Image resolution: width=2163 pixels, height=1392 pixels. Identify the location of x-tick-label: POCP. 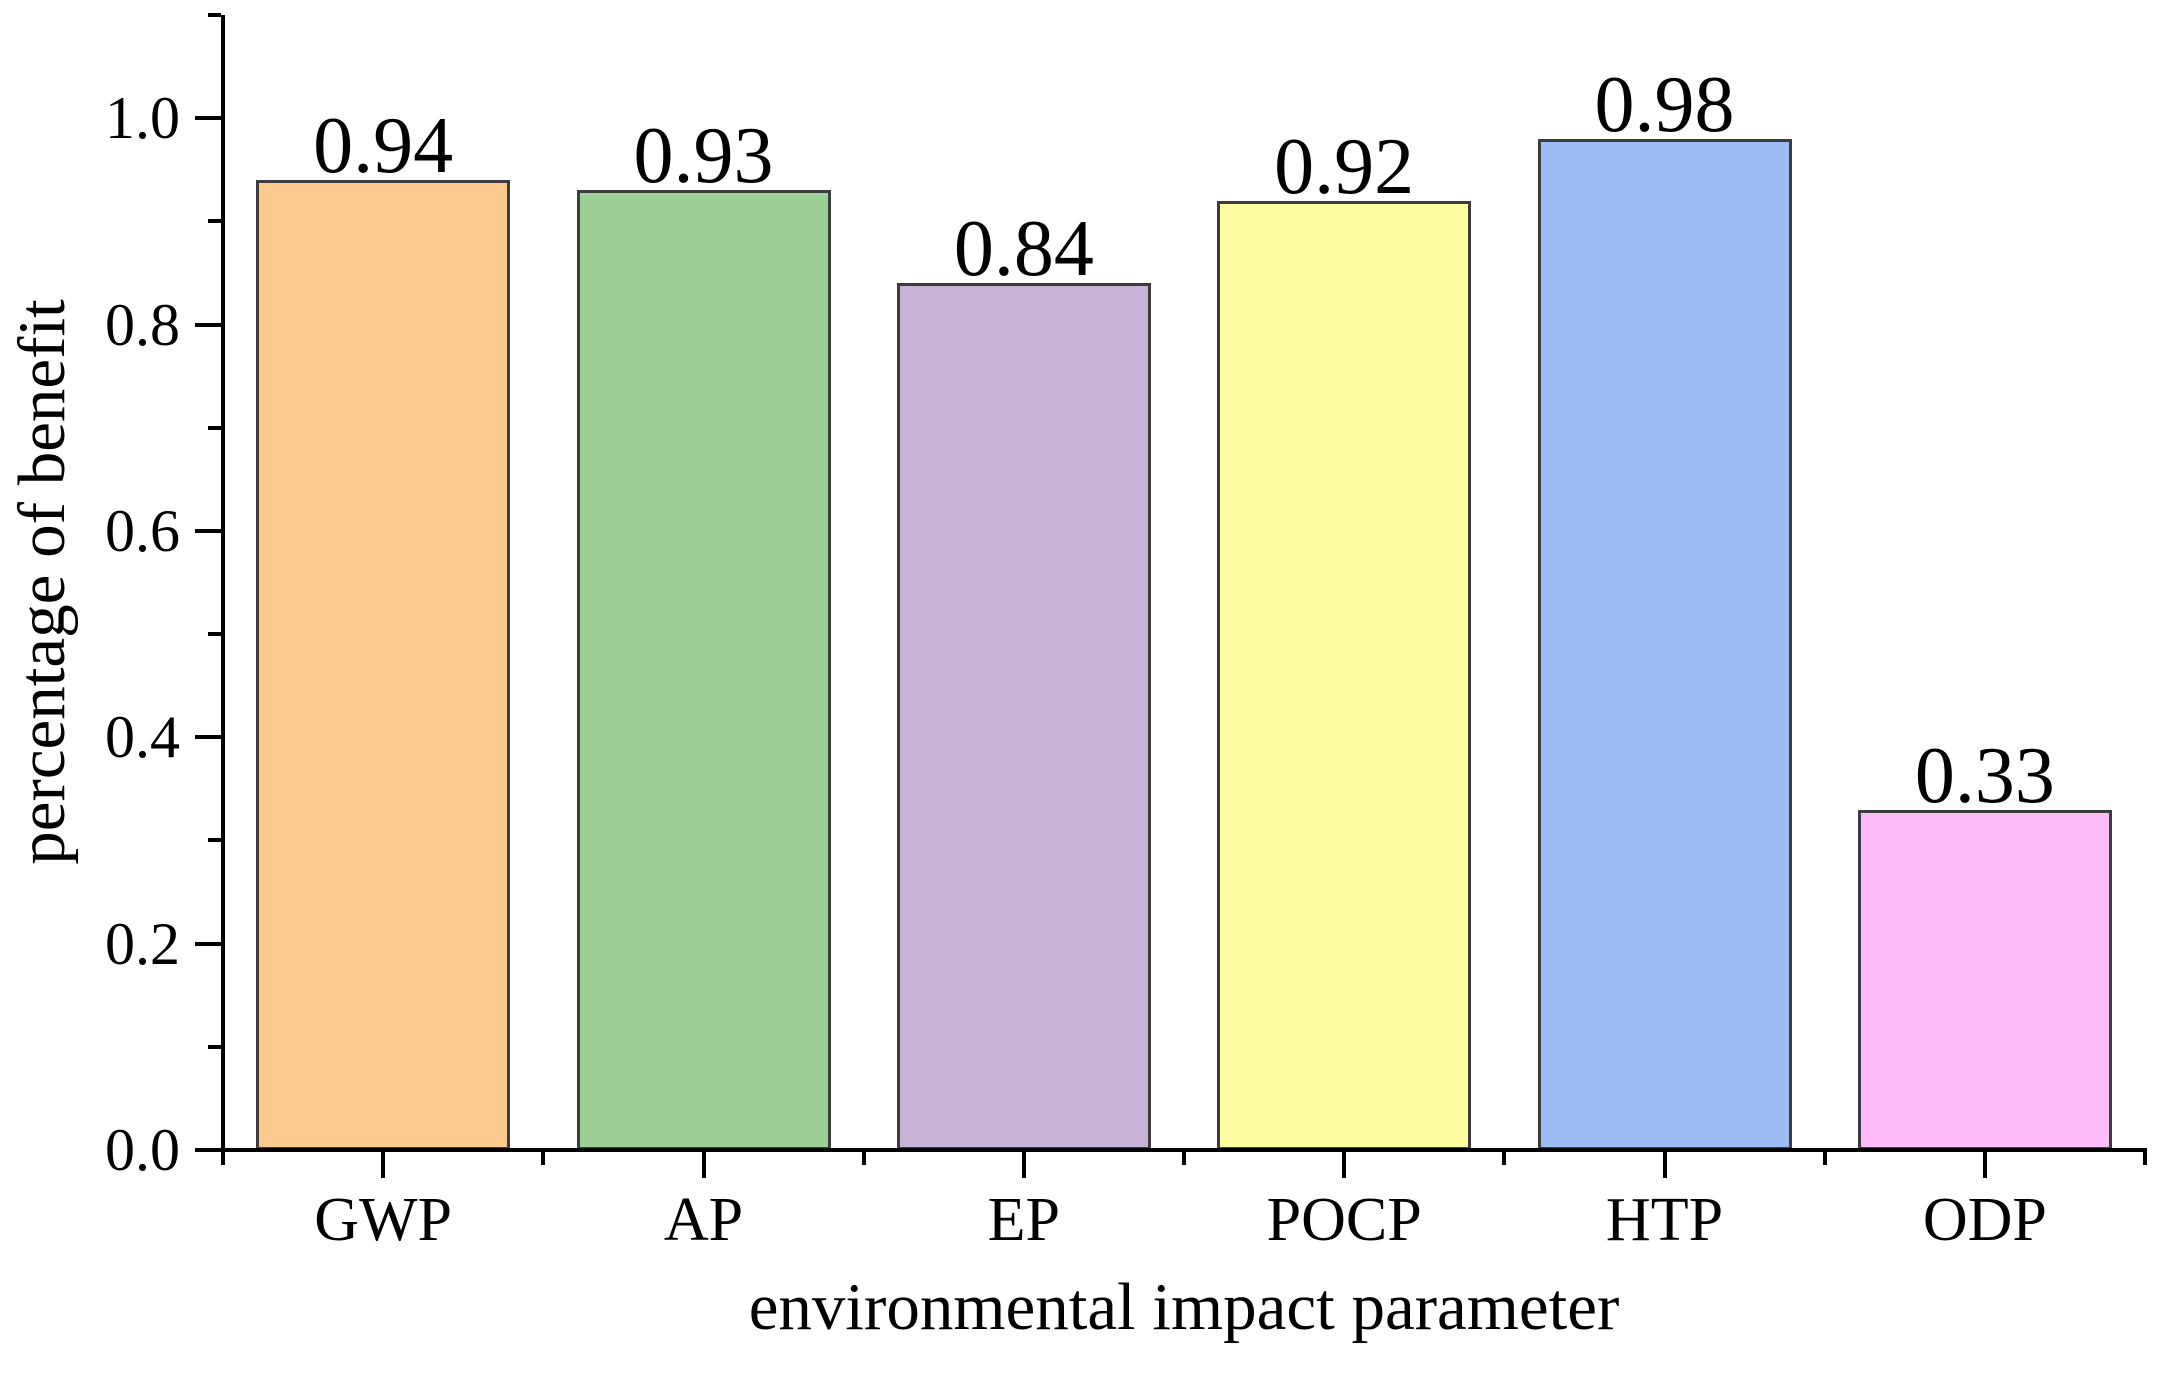
(1344, 1220).